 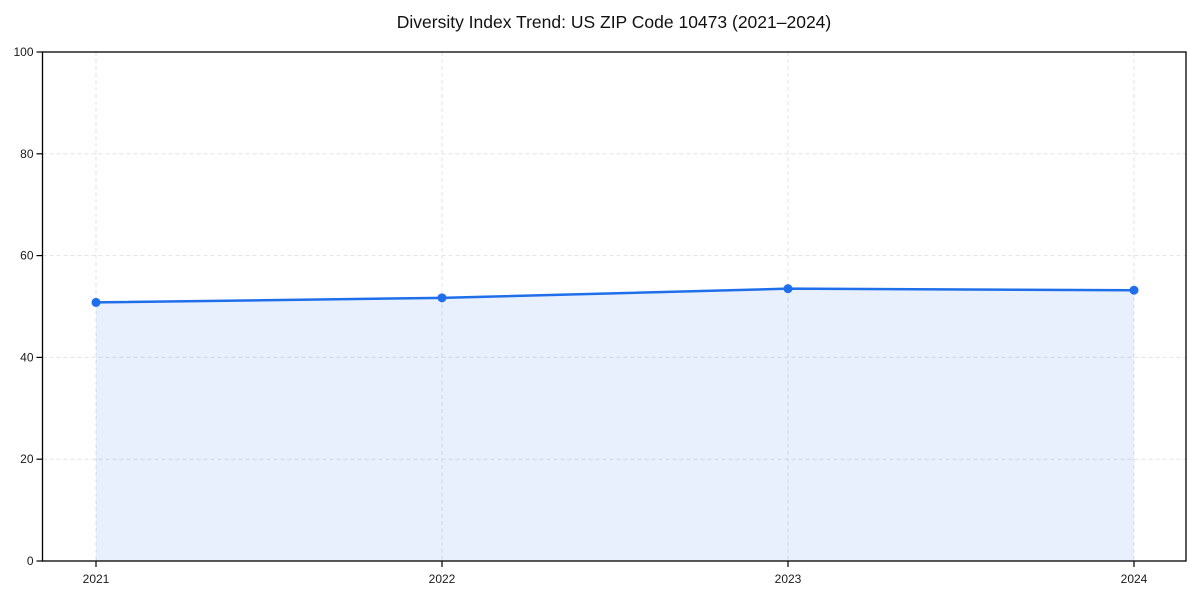 I want to click on x-tick-label: 2021, so click(x=96, y=579).